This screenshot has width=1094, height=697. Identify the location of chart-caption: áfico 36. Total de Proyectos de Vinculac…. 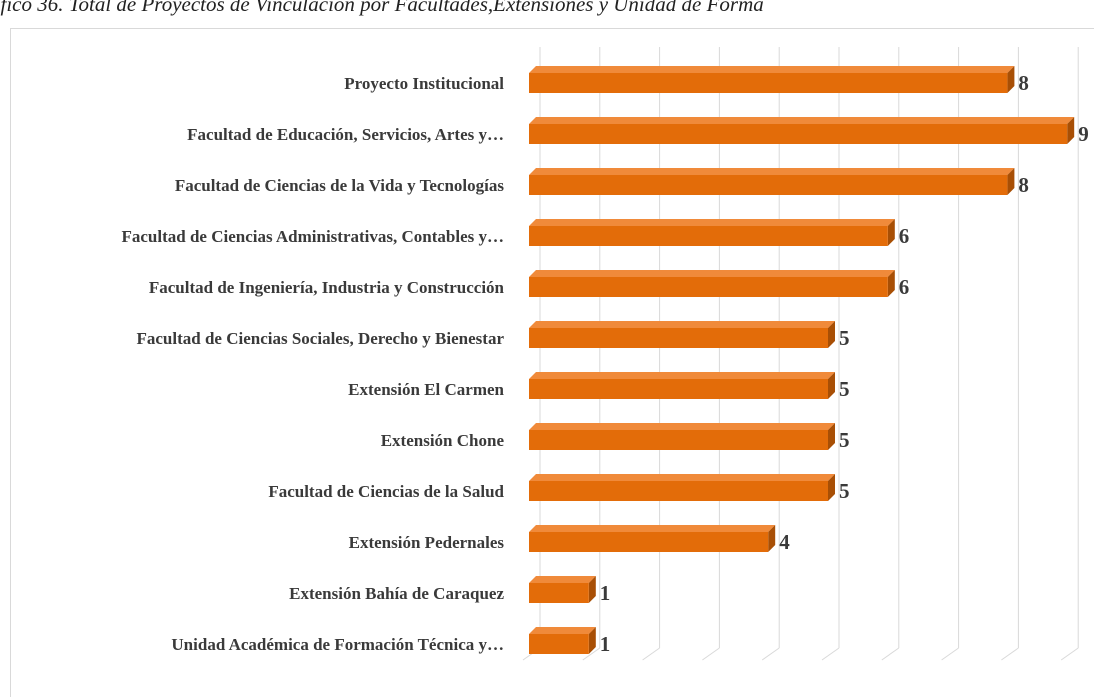
(382, 8).